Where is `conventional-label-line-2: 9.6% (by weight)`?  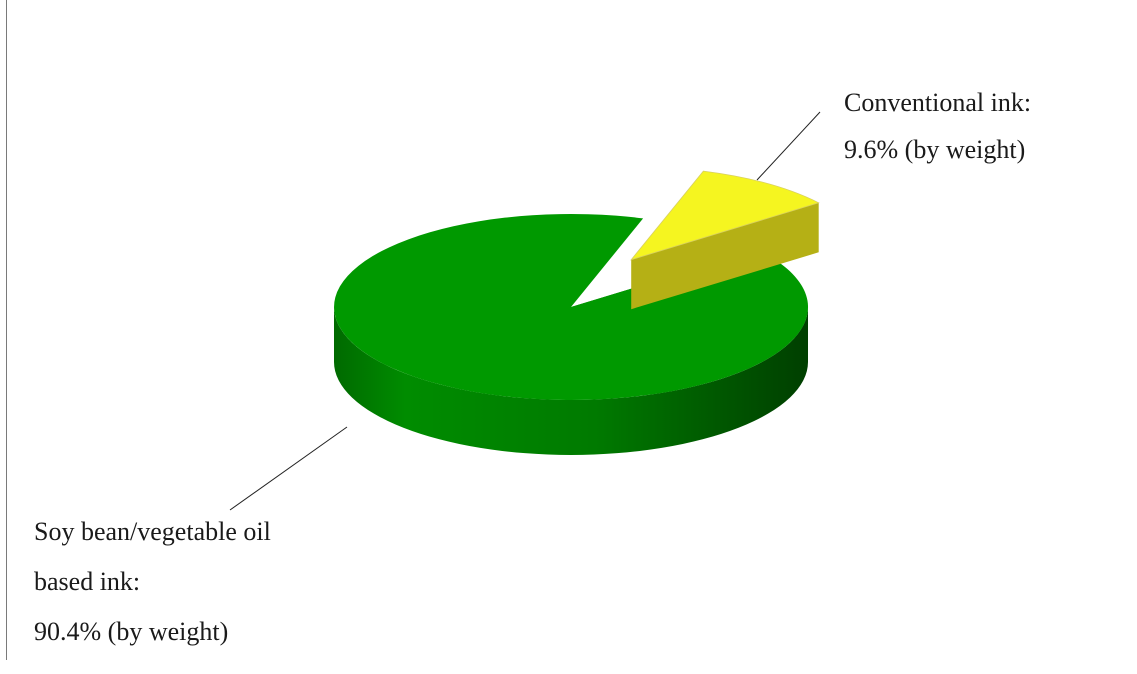 conventional-label-line-2: 9.6% (by weight) is located at coordinates (934, 149).